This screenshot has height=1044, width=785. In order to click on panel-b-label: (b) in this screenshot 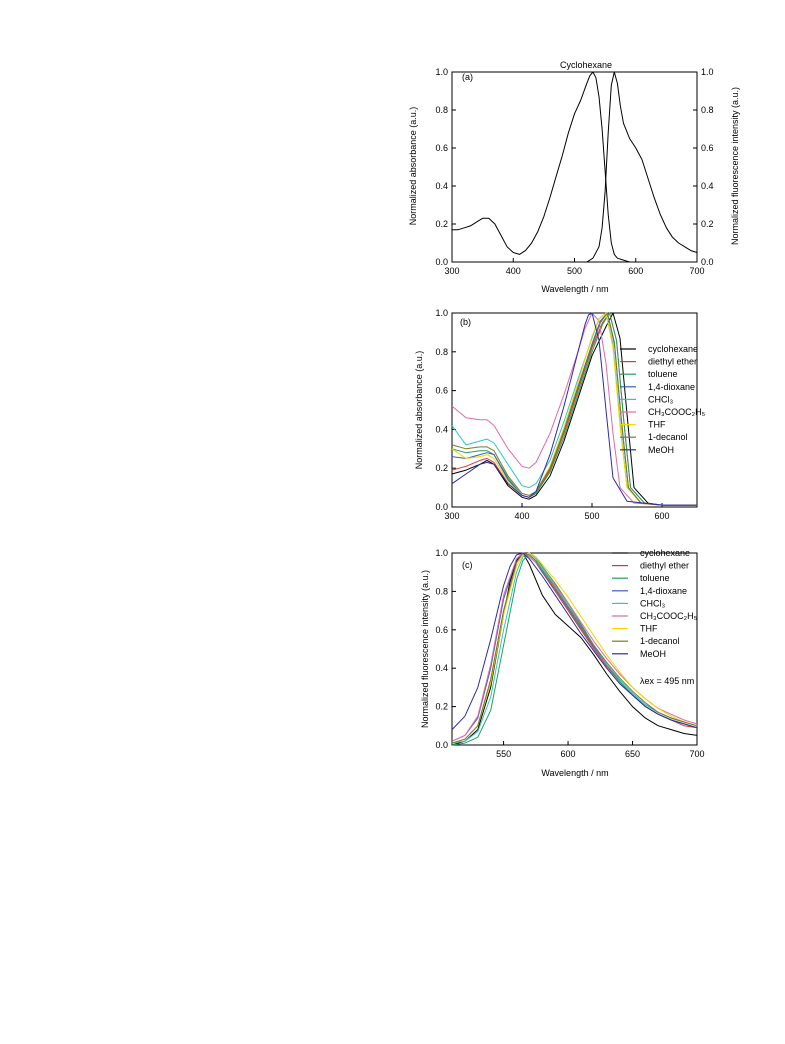, I will do `click(465, 322)`.